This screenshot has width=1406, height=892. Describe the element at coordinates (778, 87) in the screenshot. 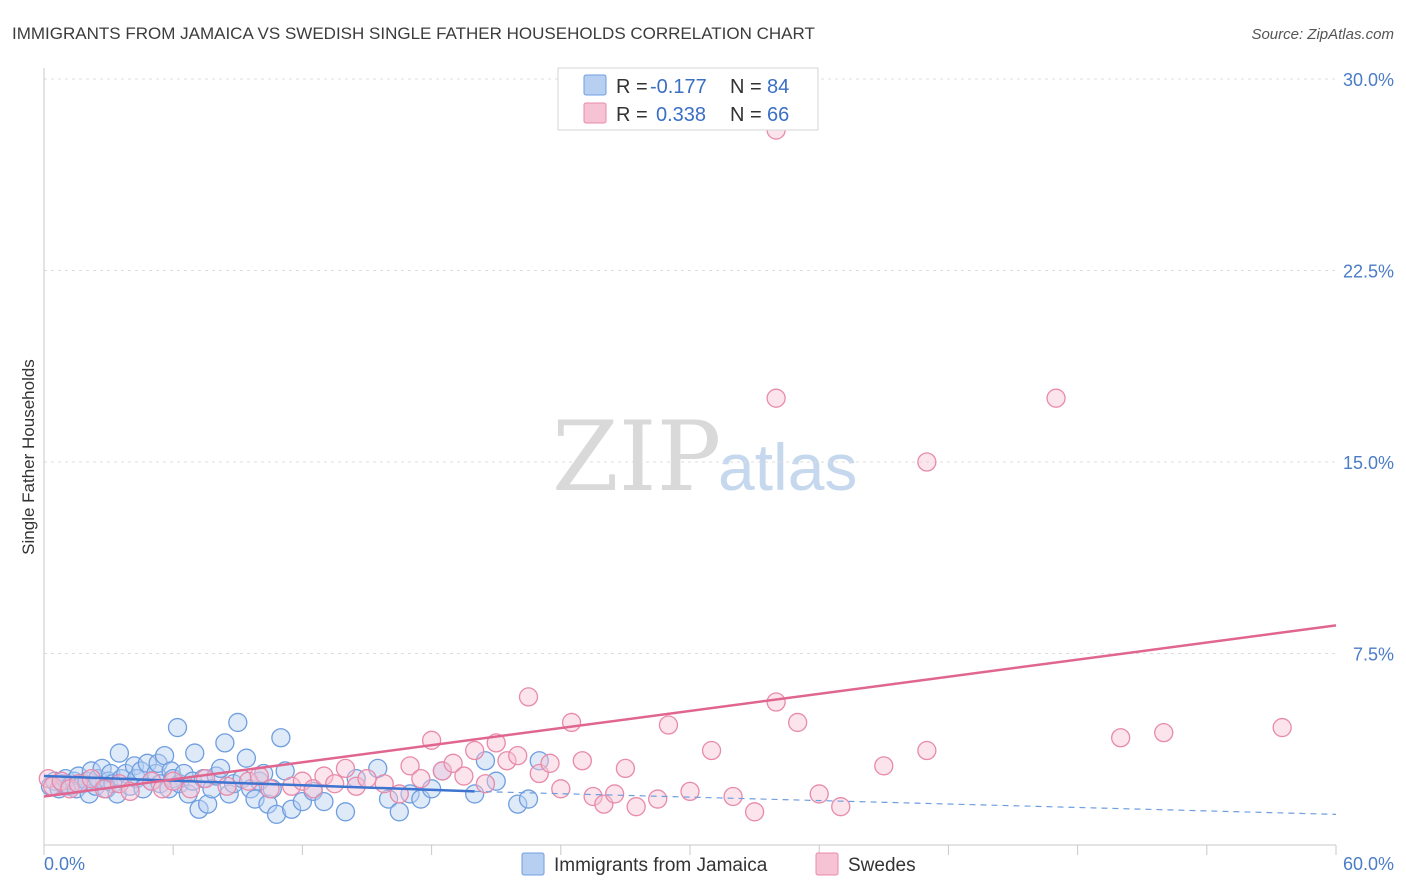

I see `legend-n-value-1: 84` at that location.